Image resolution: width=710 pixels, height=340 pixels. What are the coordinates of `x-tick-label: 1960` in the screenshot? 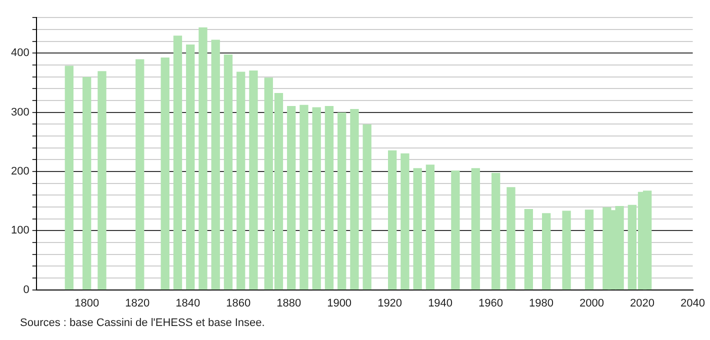 It's located at (491, 303).